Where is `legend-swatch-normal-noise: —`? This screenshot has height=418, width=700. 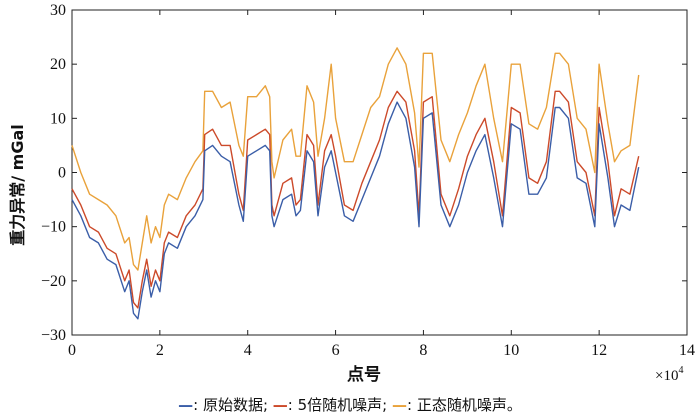 legend-swatch-normal-noise: — is located at coordinates (400, 405).